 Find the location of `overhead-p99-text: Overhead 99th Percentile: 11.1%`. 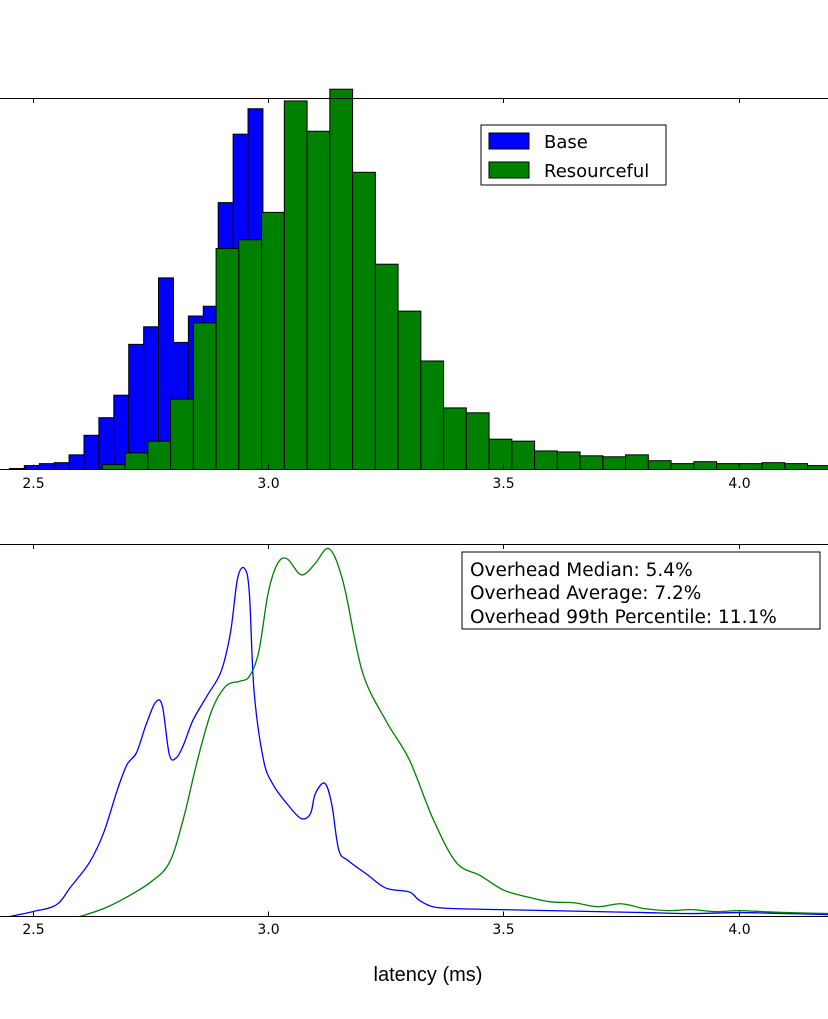

overhead-p99-text: Overhead 99th Percentile: 11.1% is located at coordinates (623, 617).